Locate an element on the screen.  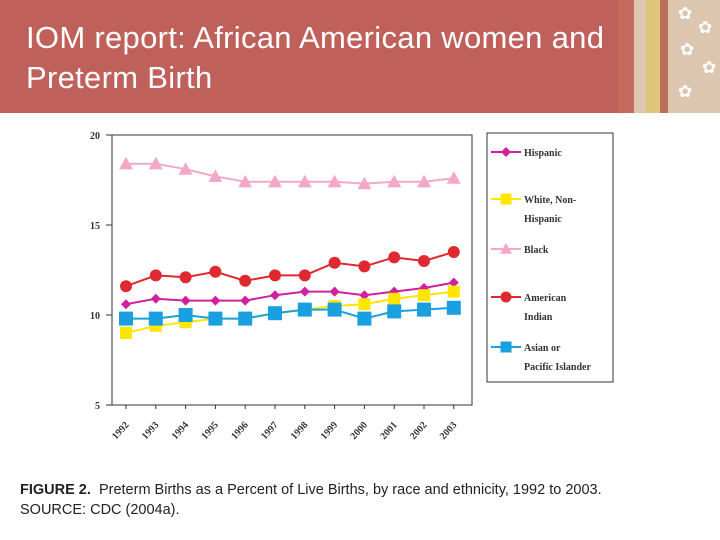
x-tick-label: 1993 is located at coordinates (151, 431).